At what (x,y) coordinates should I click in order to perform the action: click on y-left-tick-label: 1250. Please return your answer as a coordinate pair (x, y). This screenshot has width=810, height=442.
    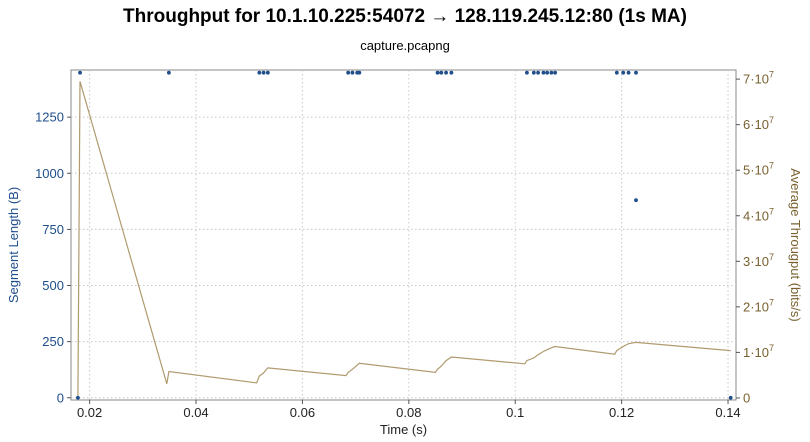
    Looking at the image, I should click on (49, 117).